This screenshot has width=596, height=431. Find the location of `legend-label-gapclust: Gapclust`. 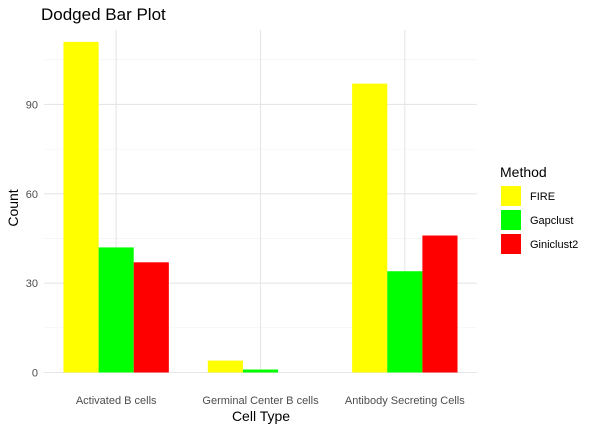

legend-label-gapclust: Gapclust is located at coordinates (551, 221).